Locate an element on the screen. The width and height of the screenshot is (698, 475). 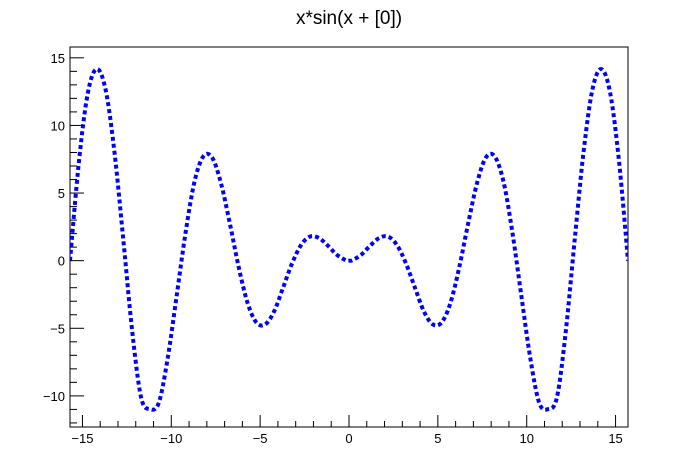
y-axis: −10 −5 0 5 10 15 is located at coordinates (63, 237).